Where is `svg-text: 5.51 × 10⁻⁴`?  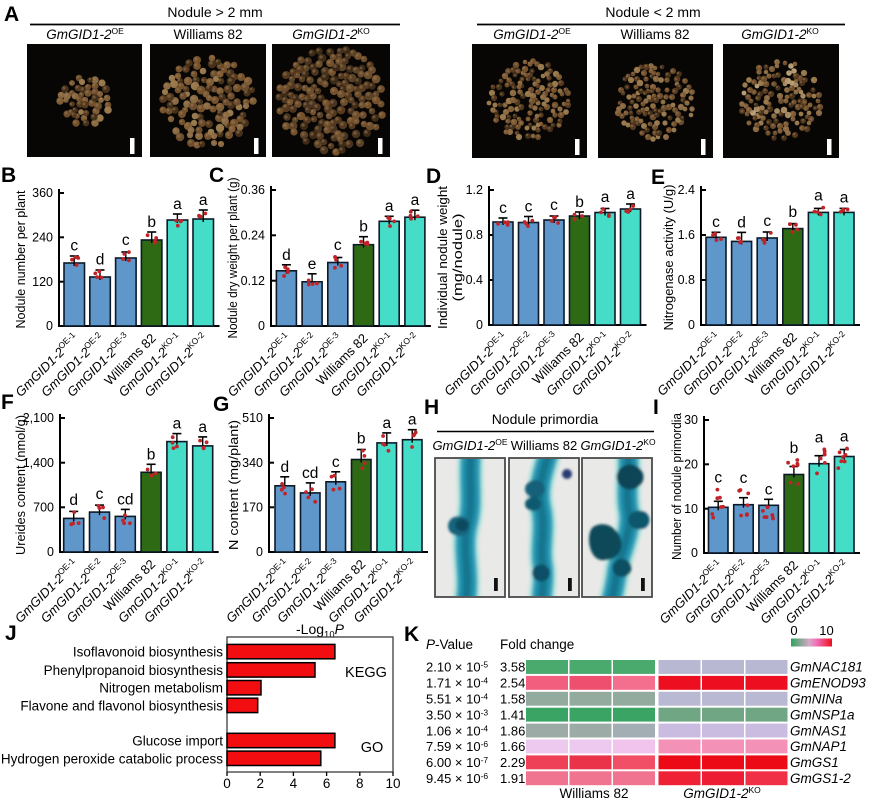 svg-text: 5.51 × 10⁻⁴ is located at coordinates (457, 699).